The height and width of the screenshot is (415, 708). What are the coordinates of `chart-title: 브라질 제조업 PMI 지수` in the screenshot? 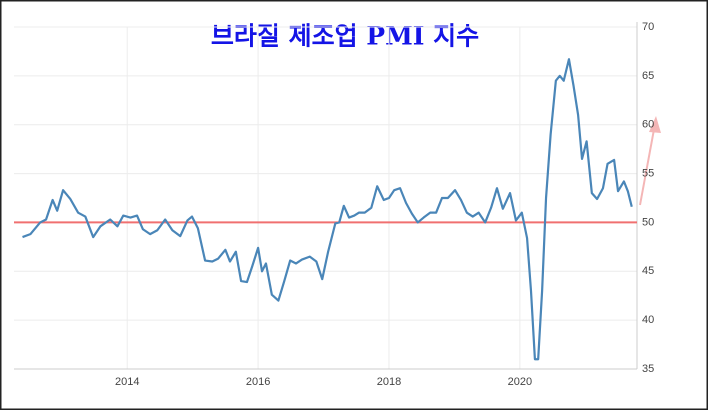 It's located at (345, 36).